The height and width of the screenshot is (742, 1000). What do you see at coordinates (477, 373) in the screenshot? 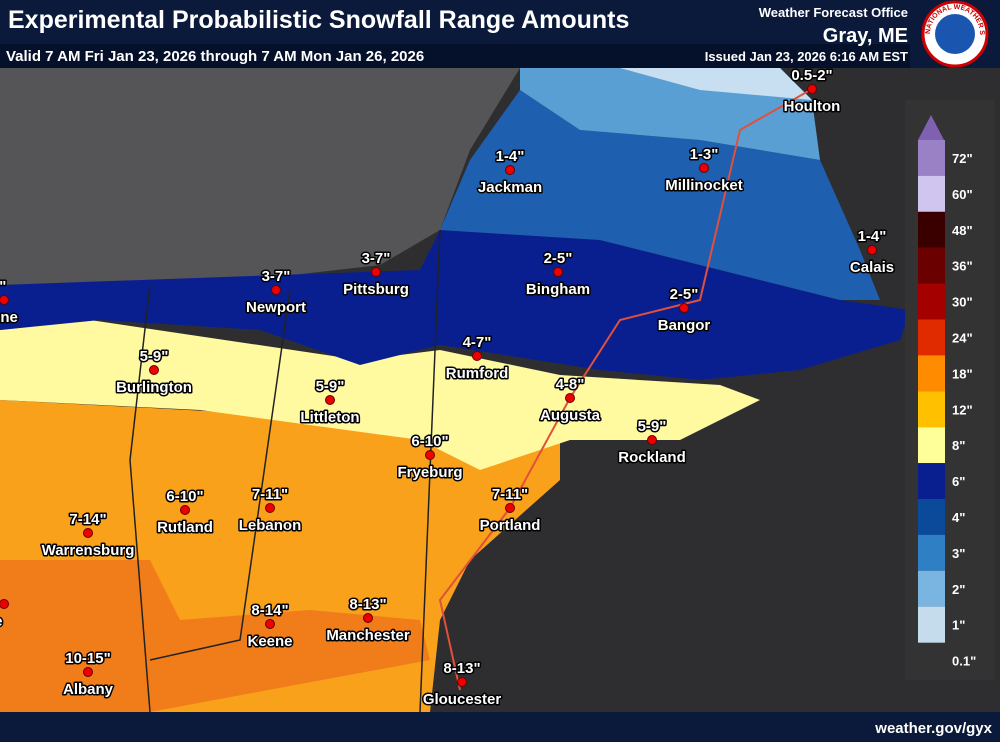
I see `city-name: Rumford` at bounding box center [477, 373].